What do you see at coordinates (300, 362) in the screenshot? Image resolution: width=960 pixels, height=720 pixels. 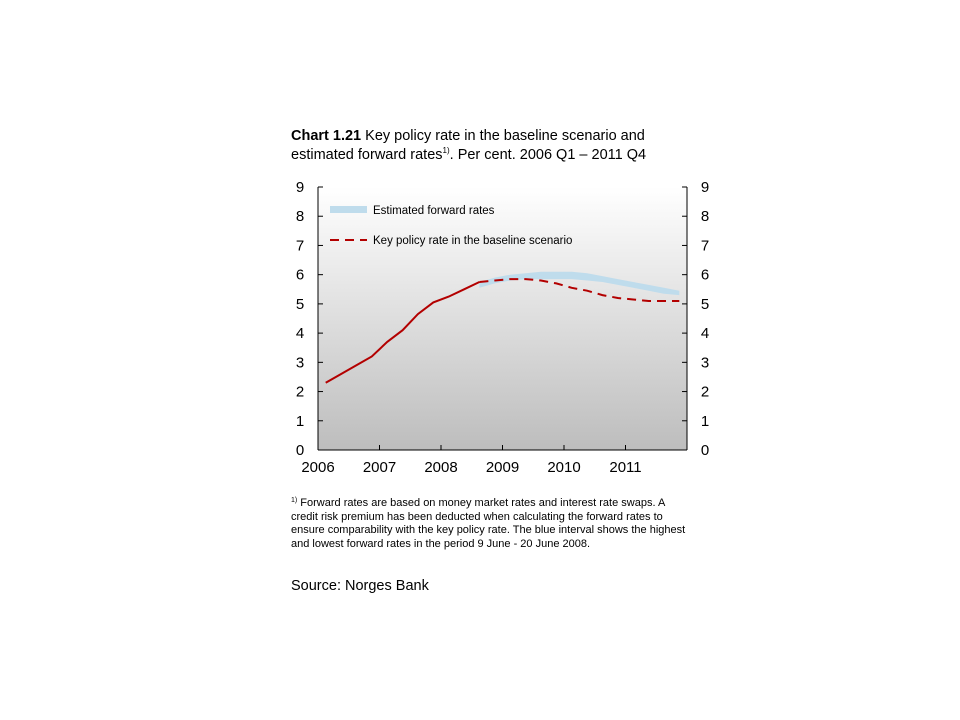 I see `y-tick-label-left: 3` at bounding box center [300, 362].